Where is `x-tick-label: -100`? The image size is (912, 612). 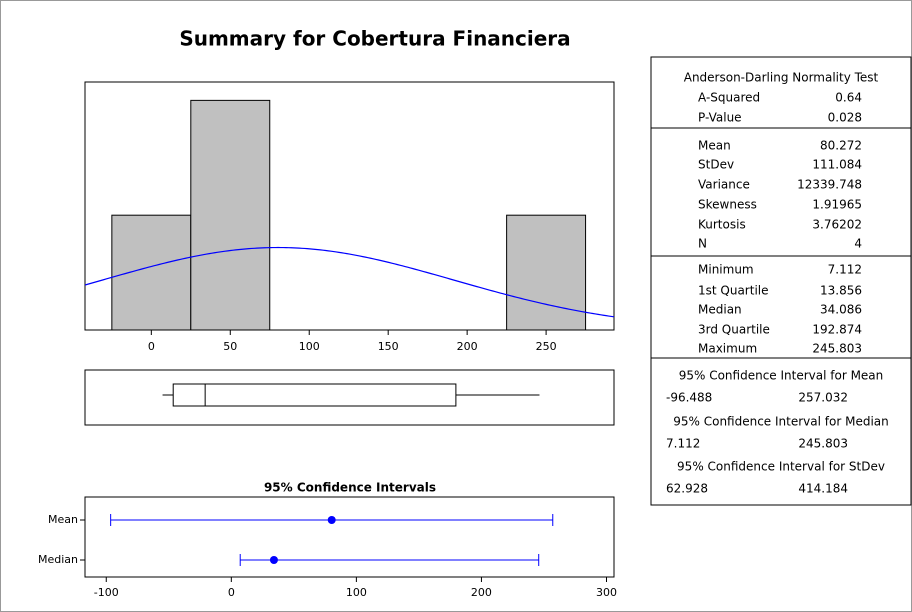 x-tick-label: -100 is located at coordinates (106, 592).